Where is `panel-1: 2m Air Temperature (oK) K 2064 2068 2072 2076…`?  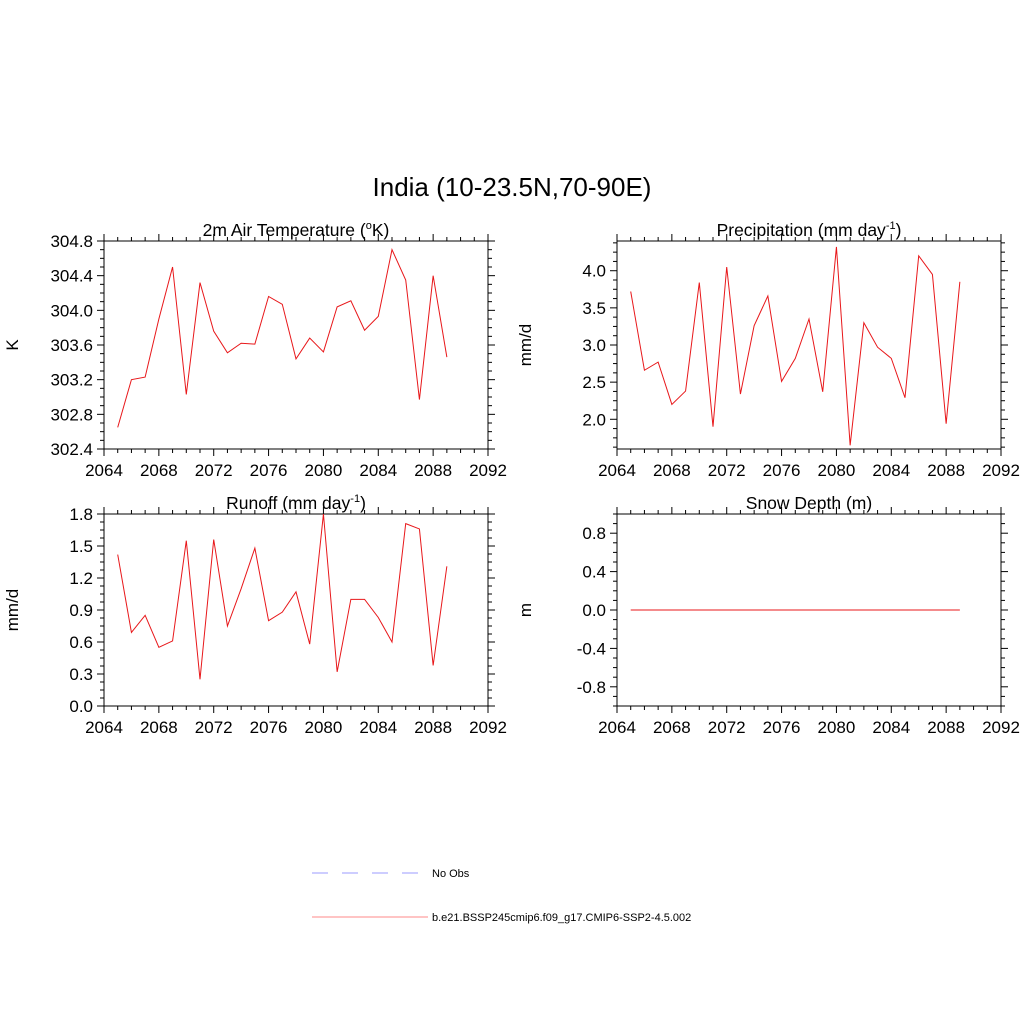
panel-1: 2m Air Temperature (oK) K 2064 2068 2072 2076… is located at coordinates (255, 350).